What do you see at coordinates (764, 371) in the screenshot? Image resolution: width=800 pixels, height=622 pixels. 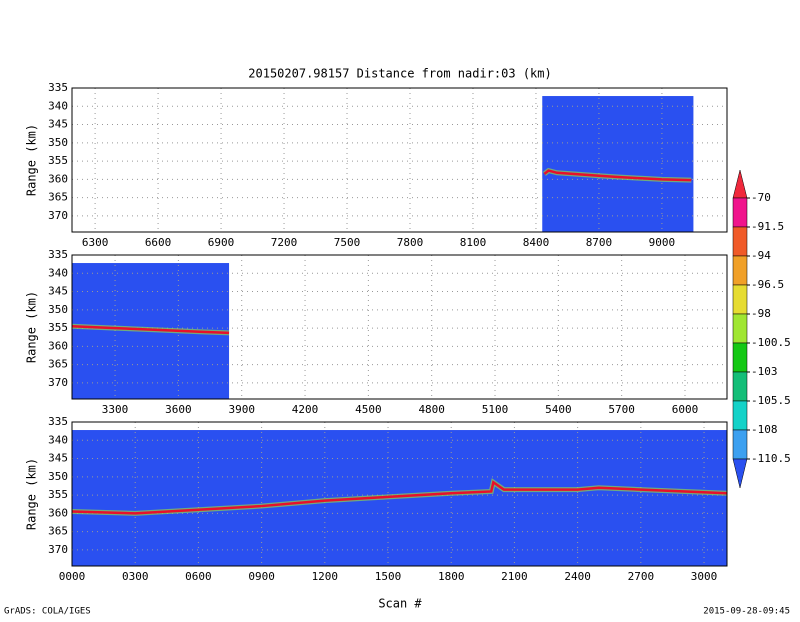 I see `colorbar-label: -103` at bounding box center [764, 371].